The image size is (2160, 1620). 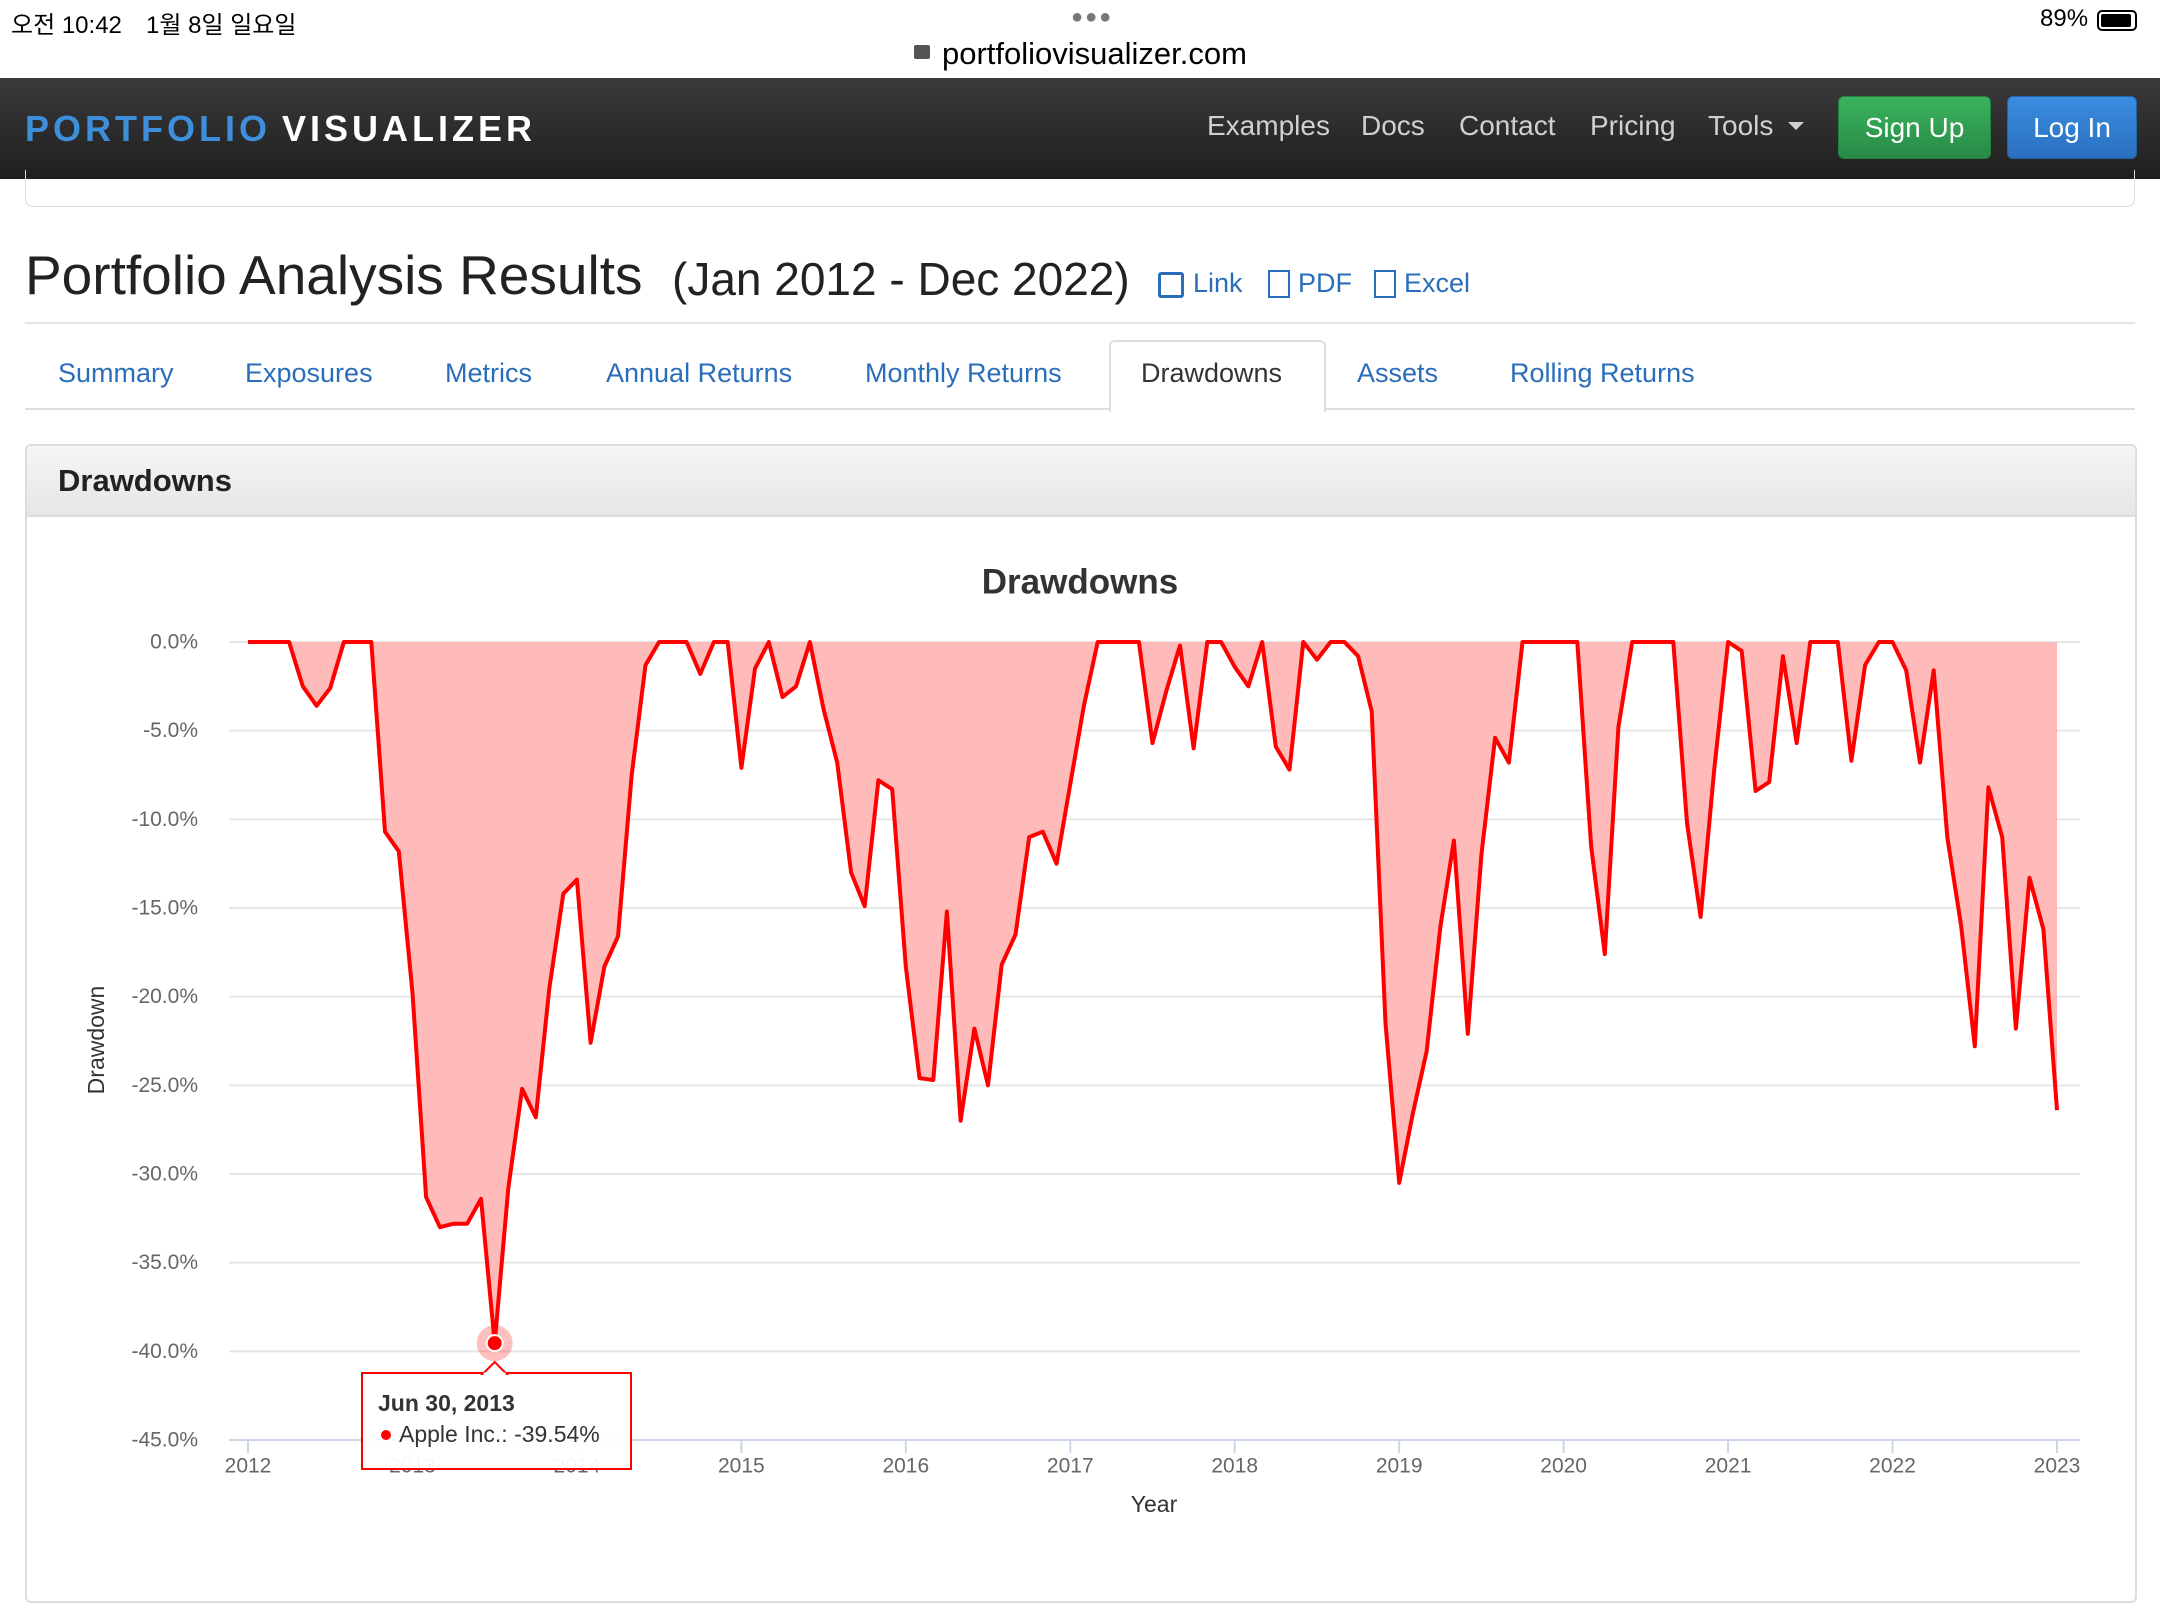 I want to click on link-action: Link, so click(x=1218, y=283).